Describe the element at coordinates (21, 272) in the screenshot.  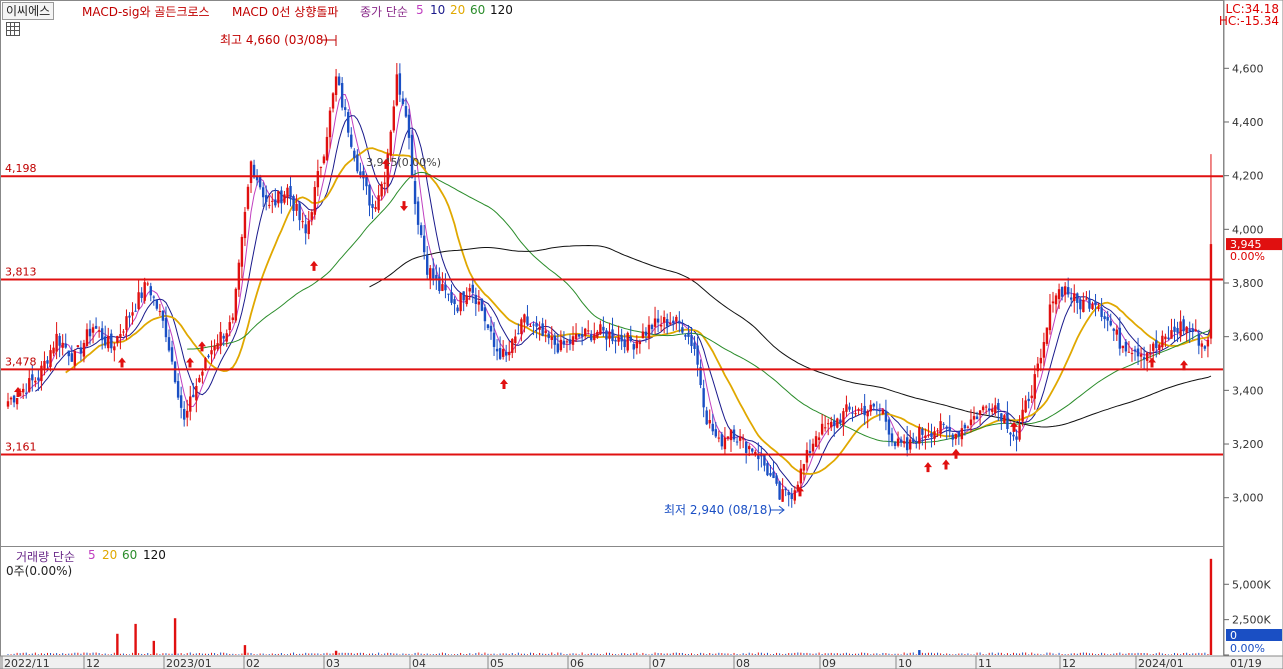
I see `support-line-label: 3,813` at that location.